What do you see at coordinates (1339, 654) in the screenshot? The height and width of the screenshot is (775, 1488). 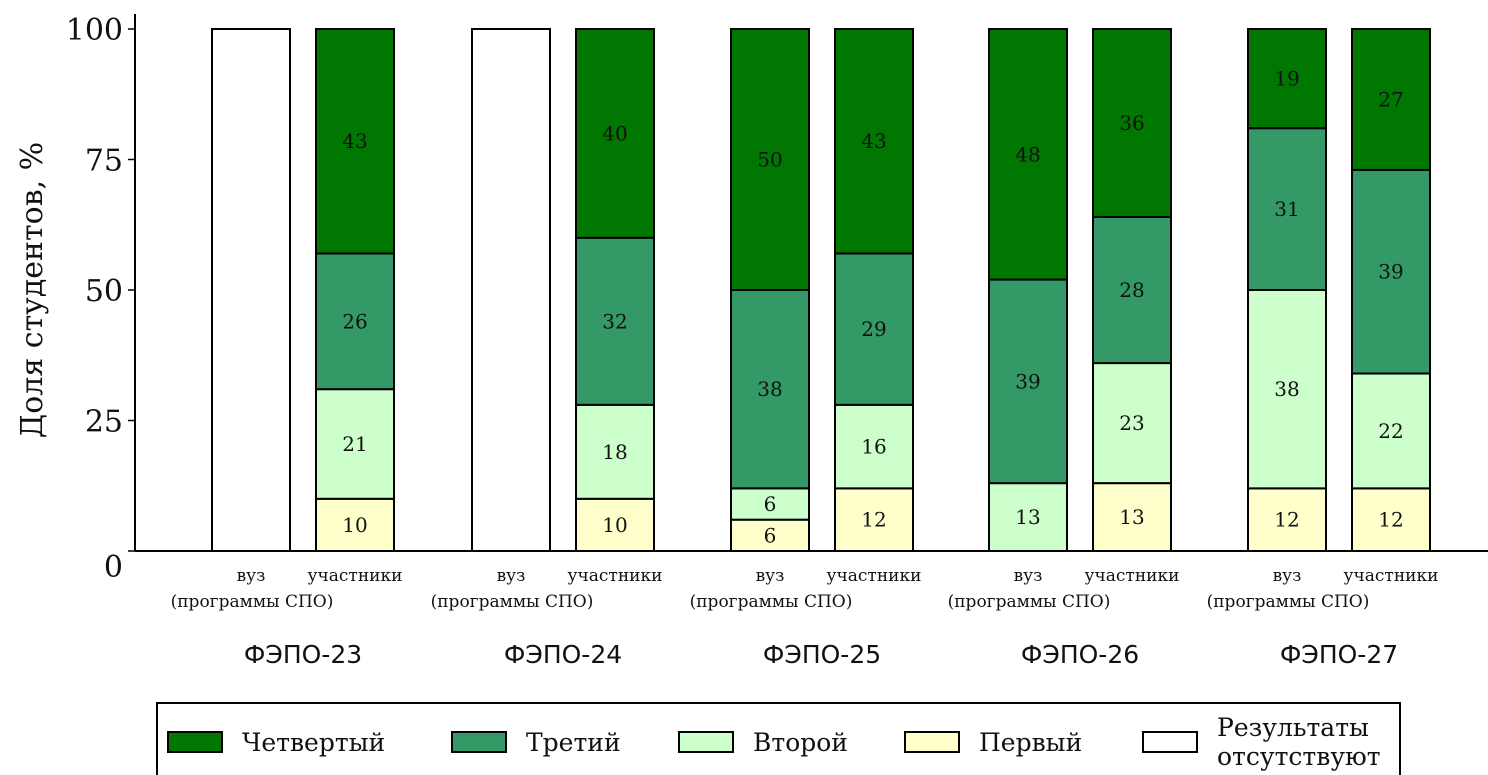 I see `group-label: ФЭПО-27` at bounding box center [1339, 654].